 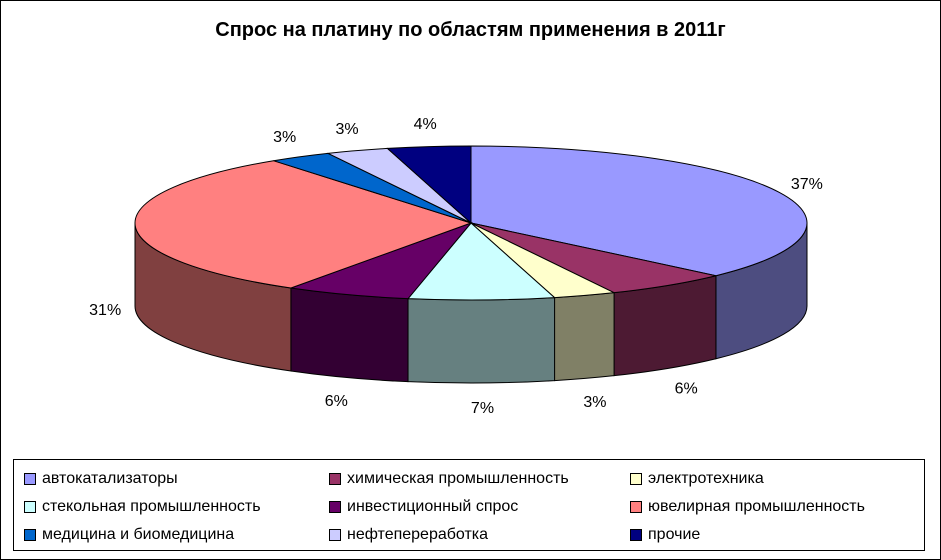 I want to click on legend-item: электротехника, so click(x=697, y=479).